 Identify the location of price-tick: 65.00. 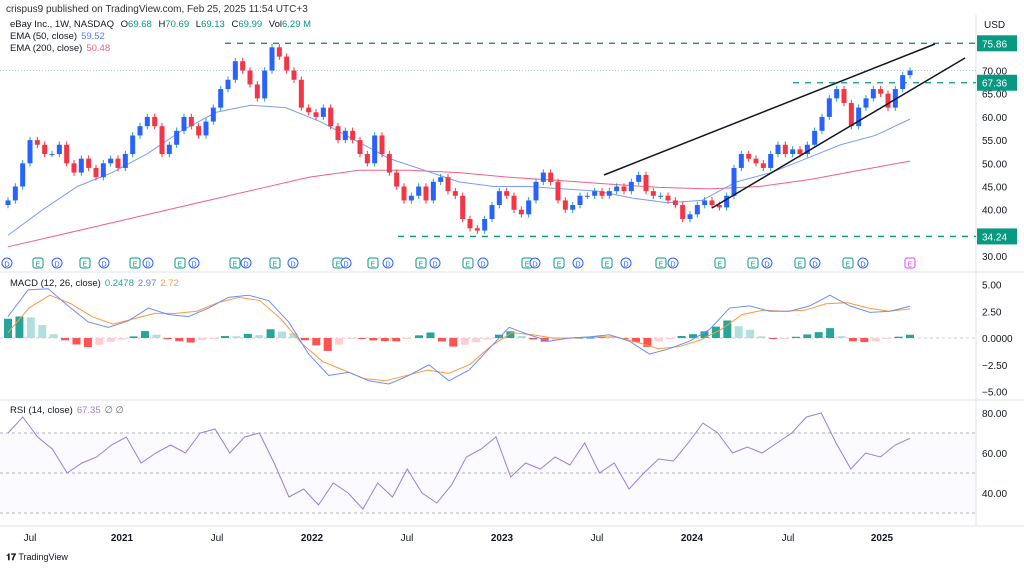
(994, 95).